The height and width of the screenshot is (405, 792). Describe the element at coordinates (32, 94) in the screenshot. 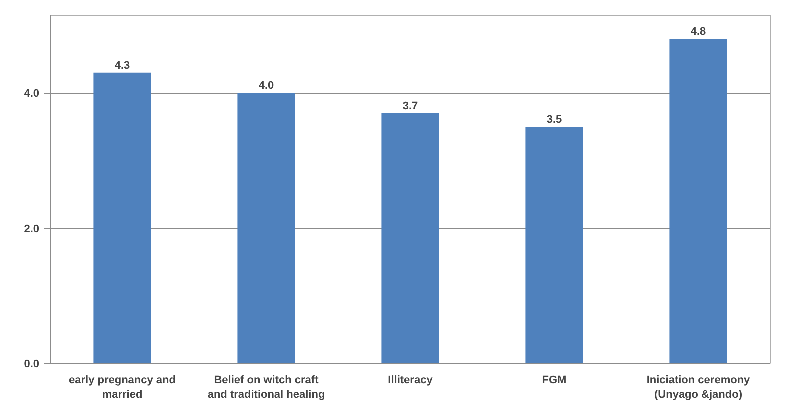

I see `y-tick-label: 4.0` at that location.